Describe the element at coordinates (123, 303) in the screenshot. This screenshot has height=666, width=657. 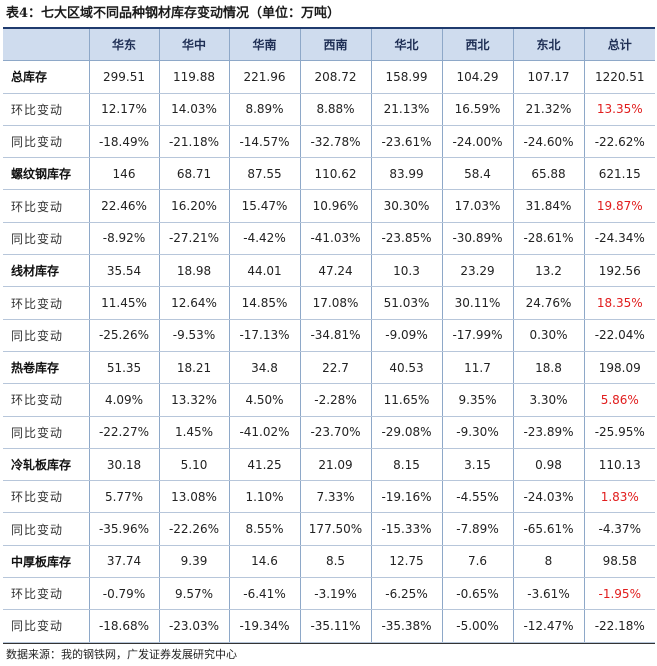
I see `table-cell: 11.45%` at that location.